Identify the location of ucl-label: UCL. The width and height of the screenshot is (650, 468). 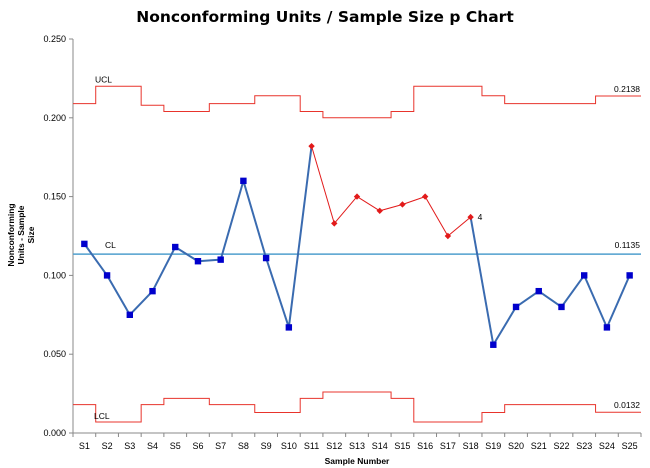
(103, 79).